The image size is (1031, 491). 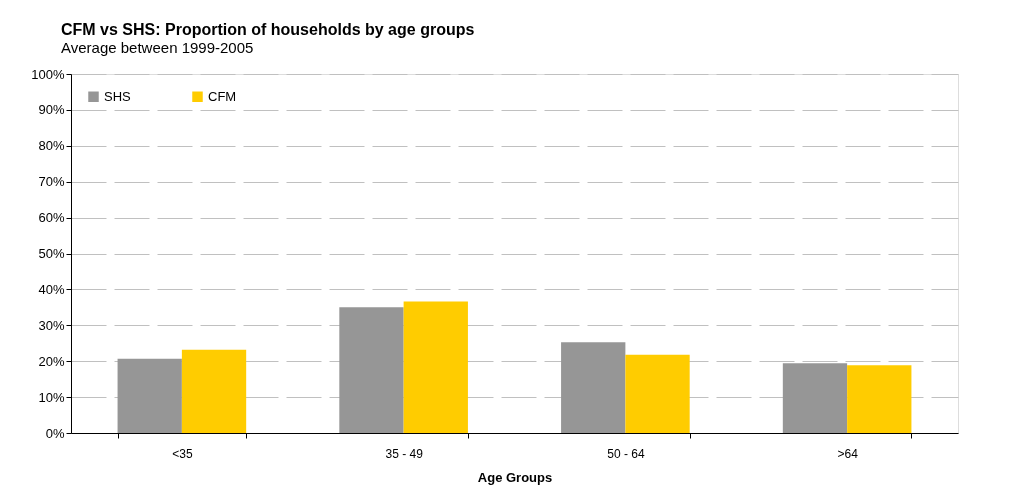 I want to click on chart-title: CFM vs SHS: Proportion of households by age groups, so click(x=268, y=29).